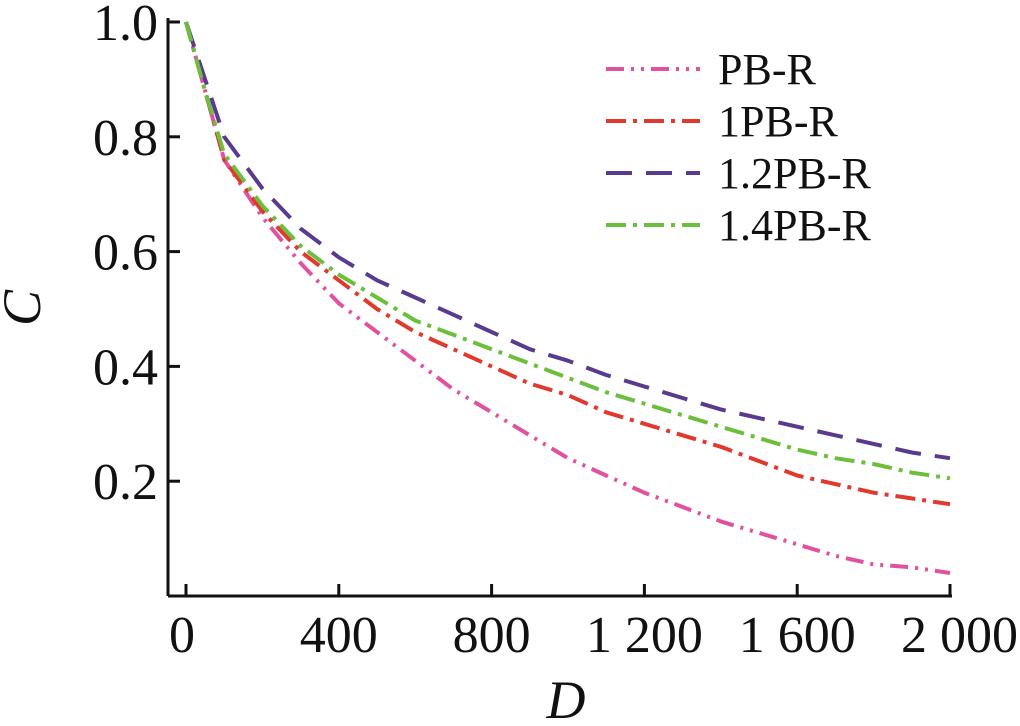 The image size is (1020, 726). I want to click on y-tick-label: 1.0, so click(125, 26).